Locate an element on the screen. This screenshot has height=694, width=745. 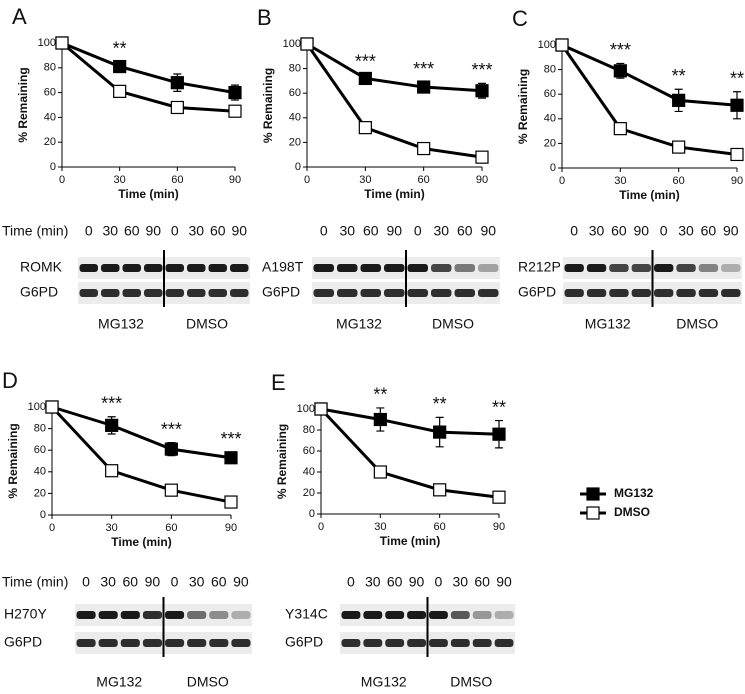
y-tick-label: 100 is located at coordinates (306, 409).